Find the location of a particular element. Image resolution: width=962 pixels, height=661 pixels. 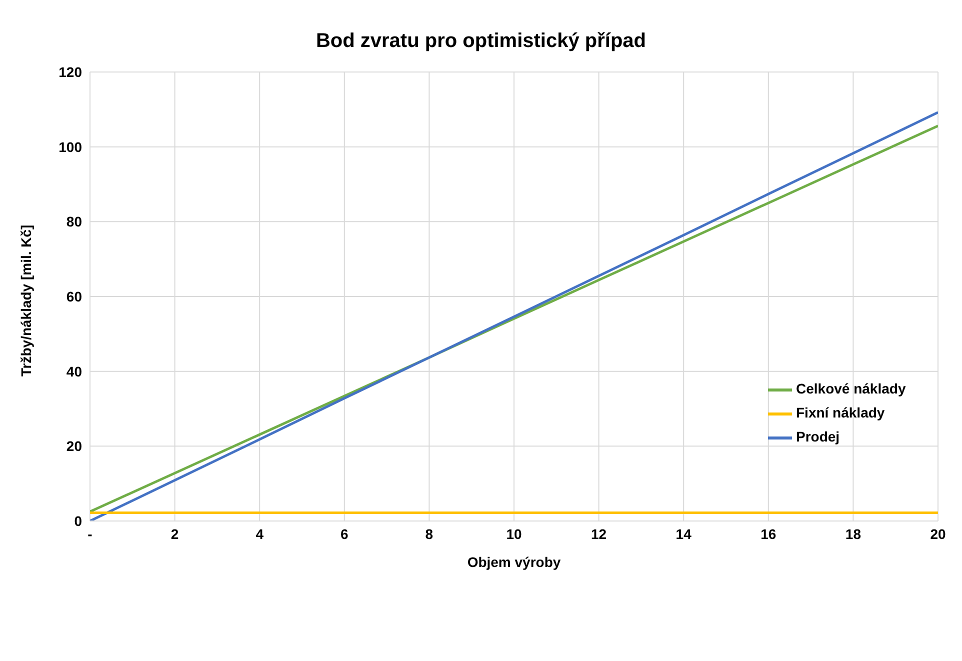

y-tick-label: 60 is located at coordinates (74, 296).